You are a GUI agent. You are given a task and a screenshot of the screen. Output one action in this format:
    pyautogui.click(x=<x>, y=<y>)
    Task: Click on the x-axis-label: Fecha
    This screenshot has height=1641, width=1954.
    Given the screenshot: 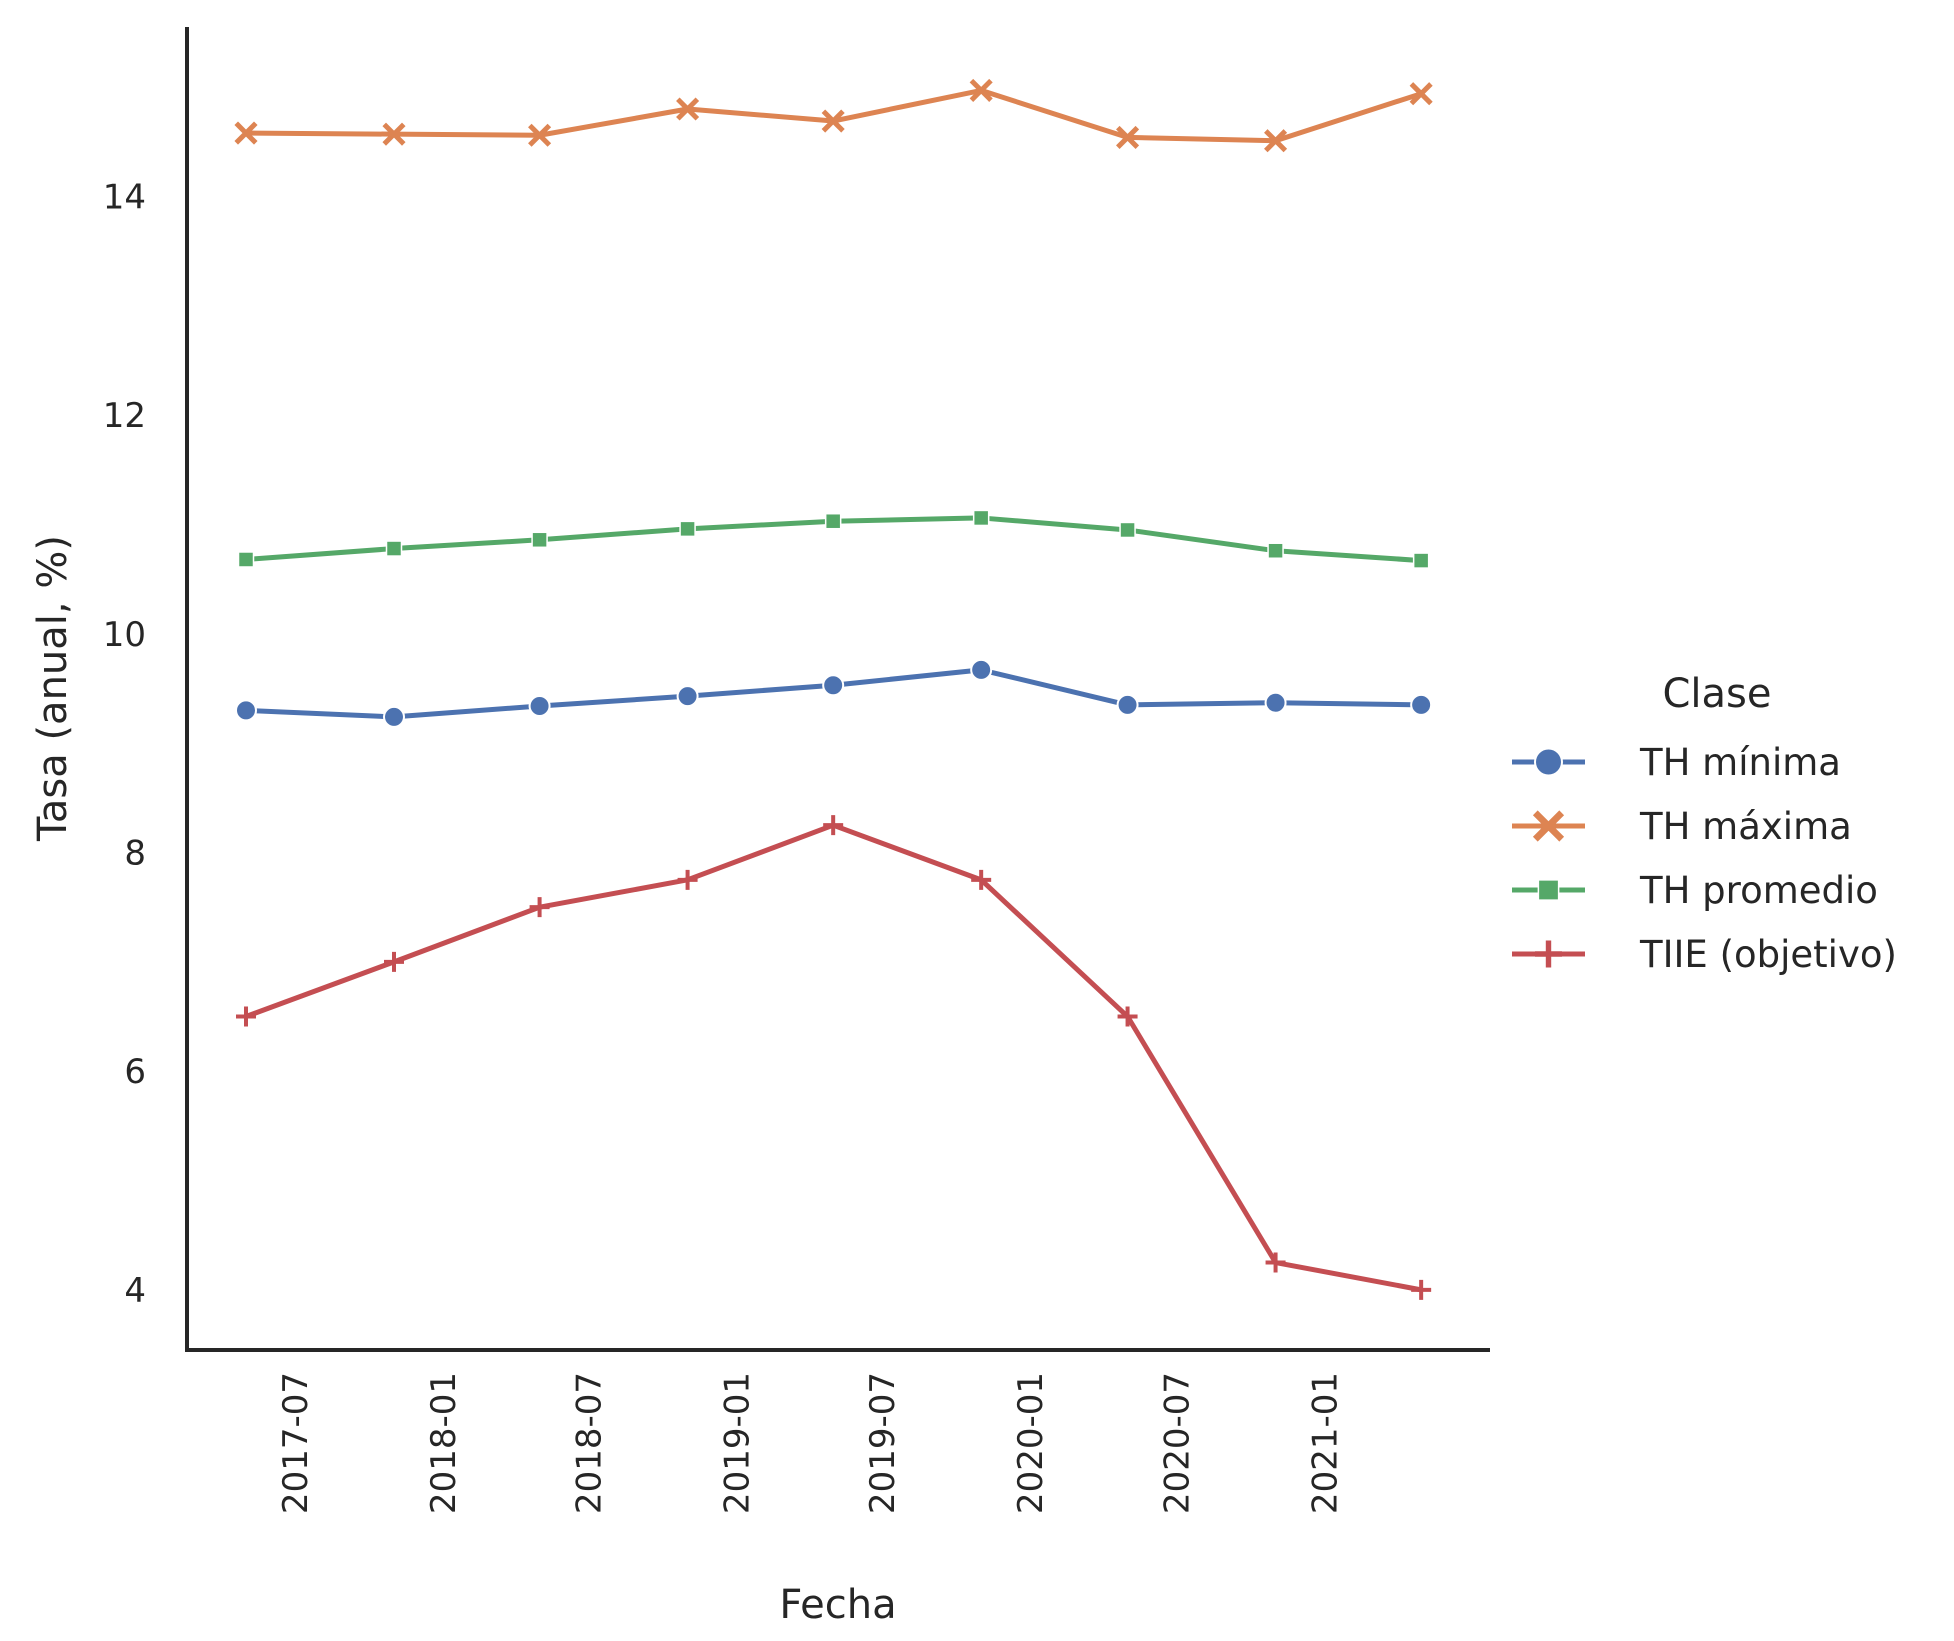 What is the action you would take?
    pyautogui.click(x=837, y=1605)
    